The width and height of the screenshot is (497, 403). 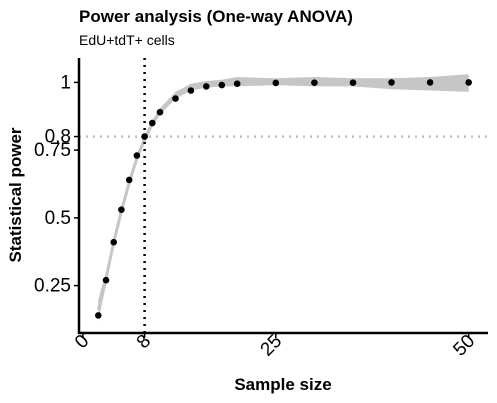 What do you see at coordinates (391, 82) in the screenshot?
I see `data-point-n40` at bounding box center [391, 82].